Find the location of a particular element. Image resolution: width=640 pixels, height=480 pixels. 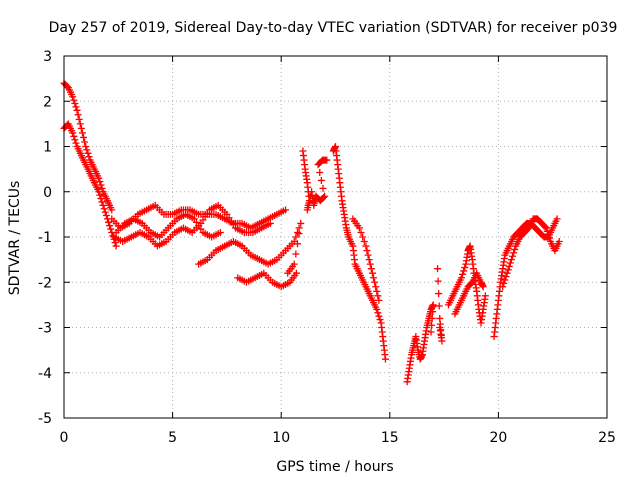

x-tick-label: 25 is located at coordinates (607, 438).